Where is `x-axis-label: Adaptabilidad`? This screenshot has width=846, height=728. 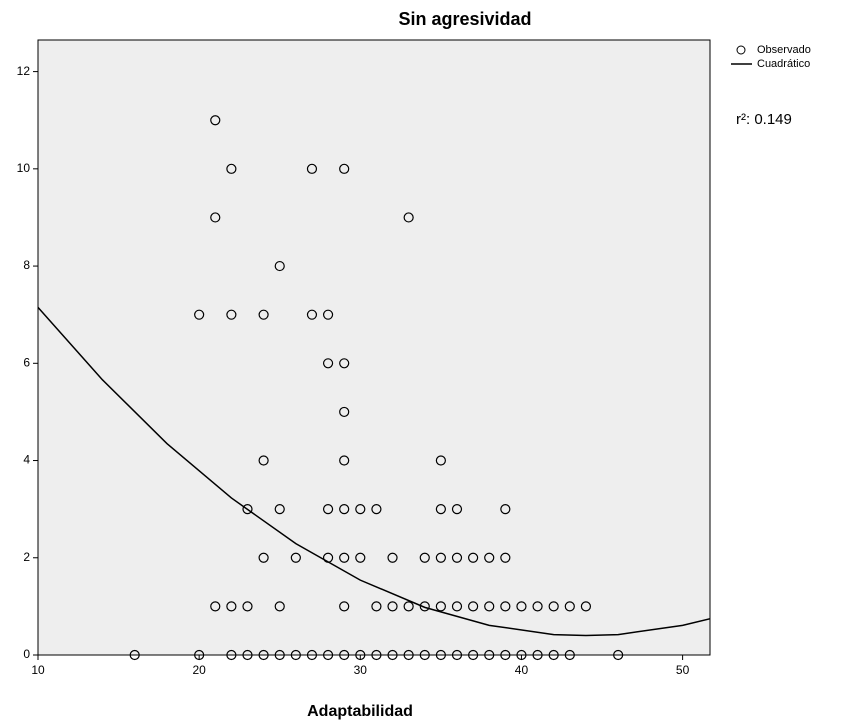 x-axis-label: Adaptabilidad is located at coordinates (360, 711).